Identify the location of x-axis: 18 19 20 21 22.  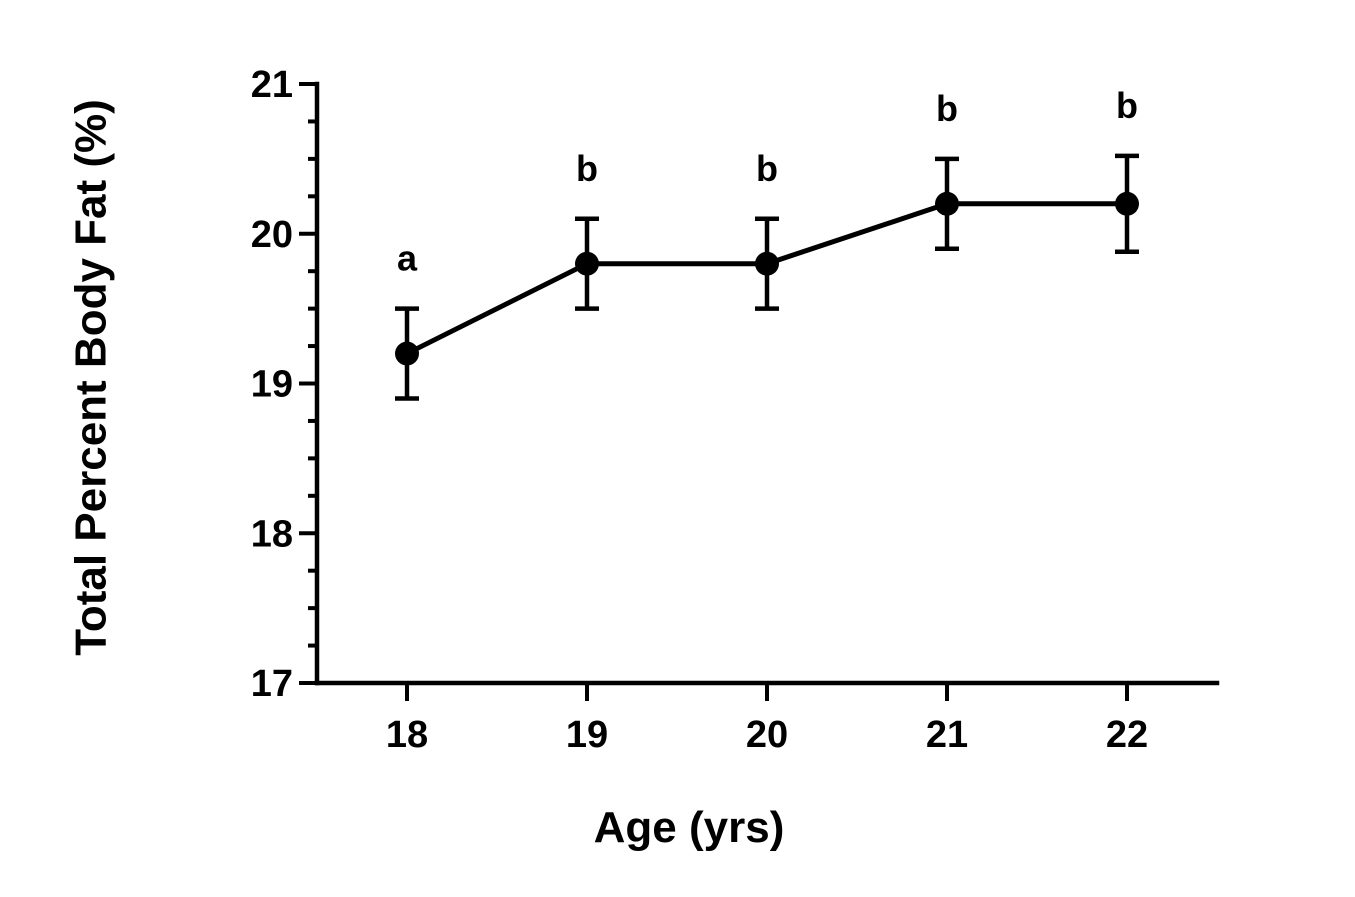
(767, 718).